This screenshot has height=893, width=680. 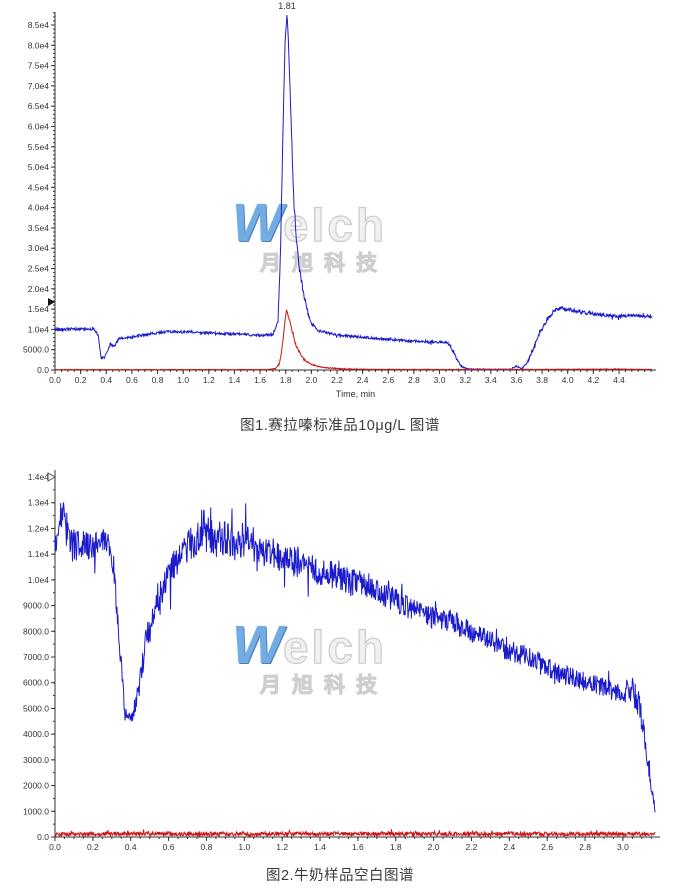 I want to click on x-axis-title: Time, min, so click(x=355, y=394).